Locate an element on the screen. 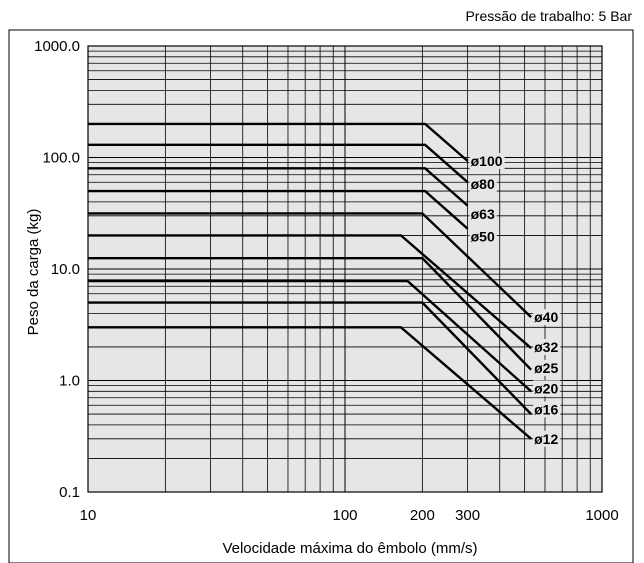 The width and height of the screenshot is (644, 563). y-axis-label: Peso da carga (kg) is located at coordinates (33, 272).